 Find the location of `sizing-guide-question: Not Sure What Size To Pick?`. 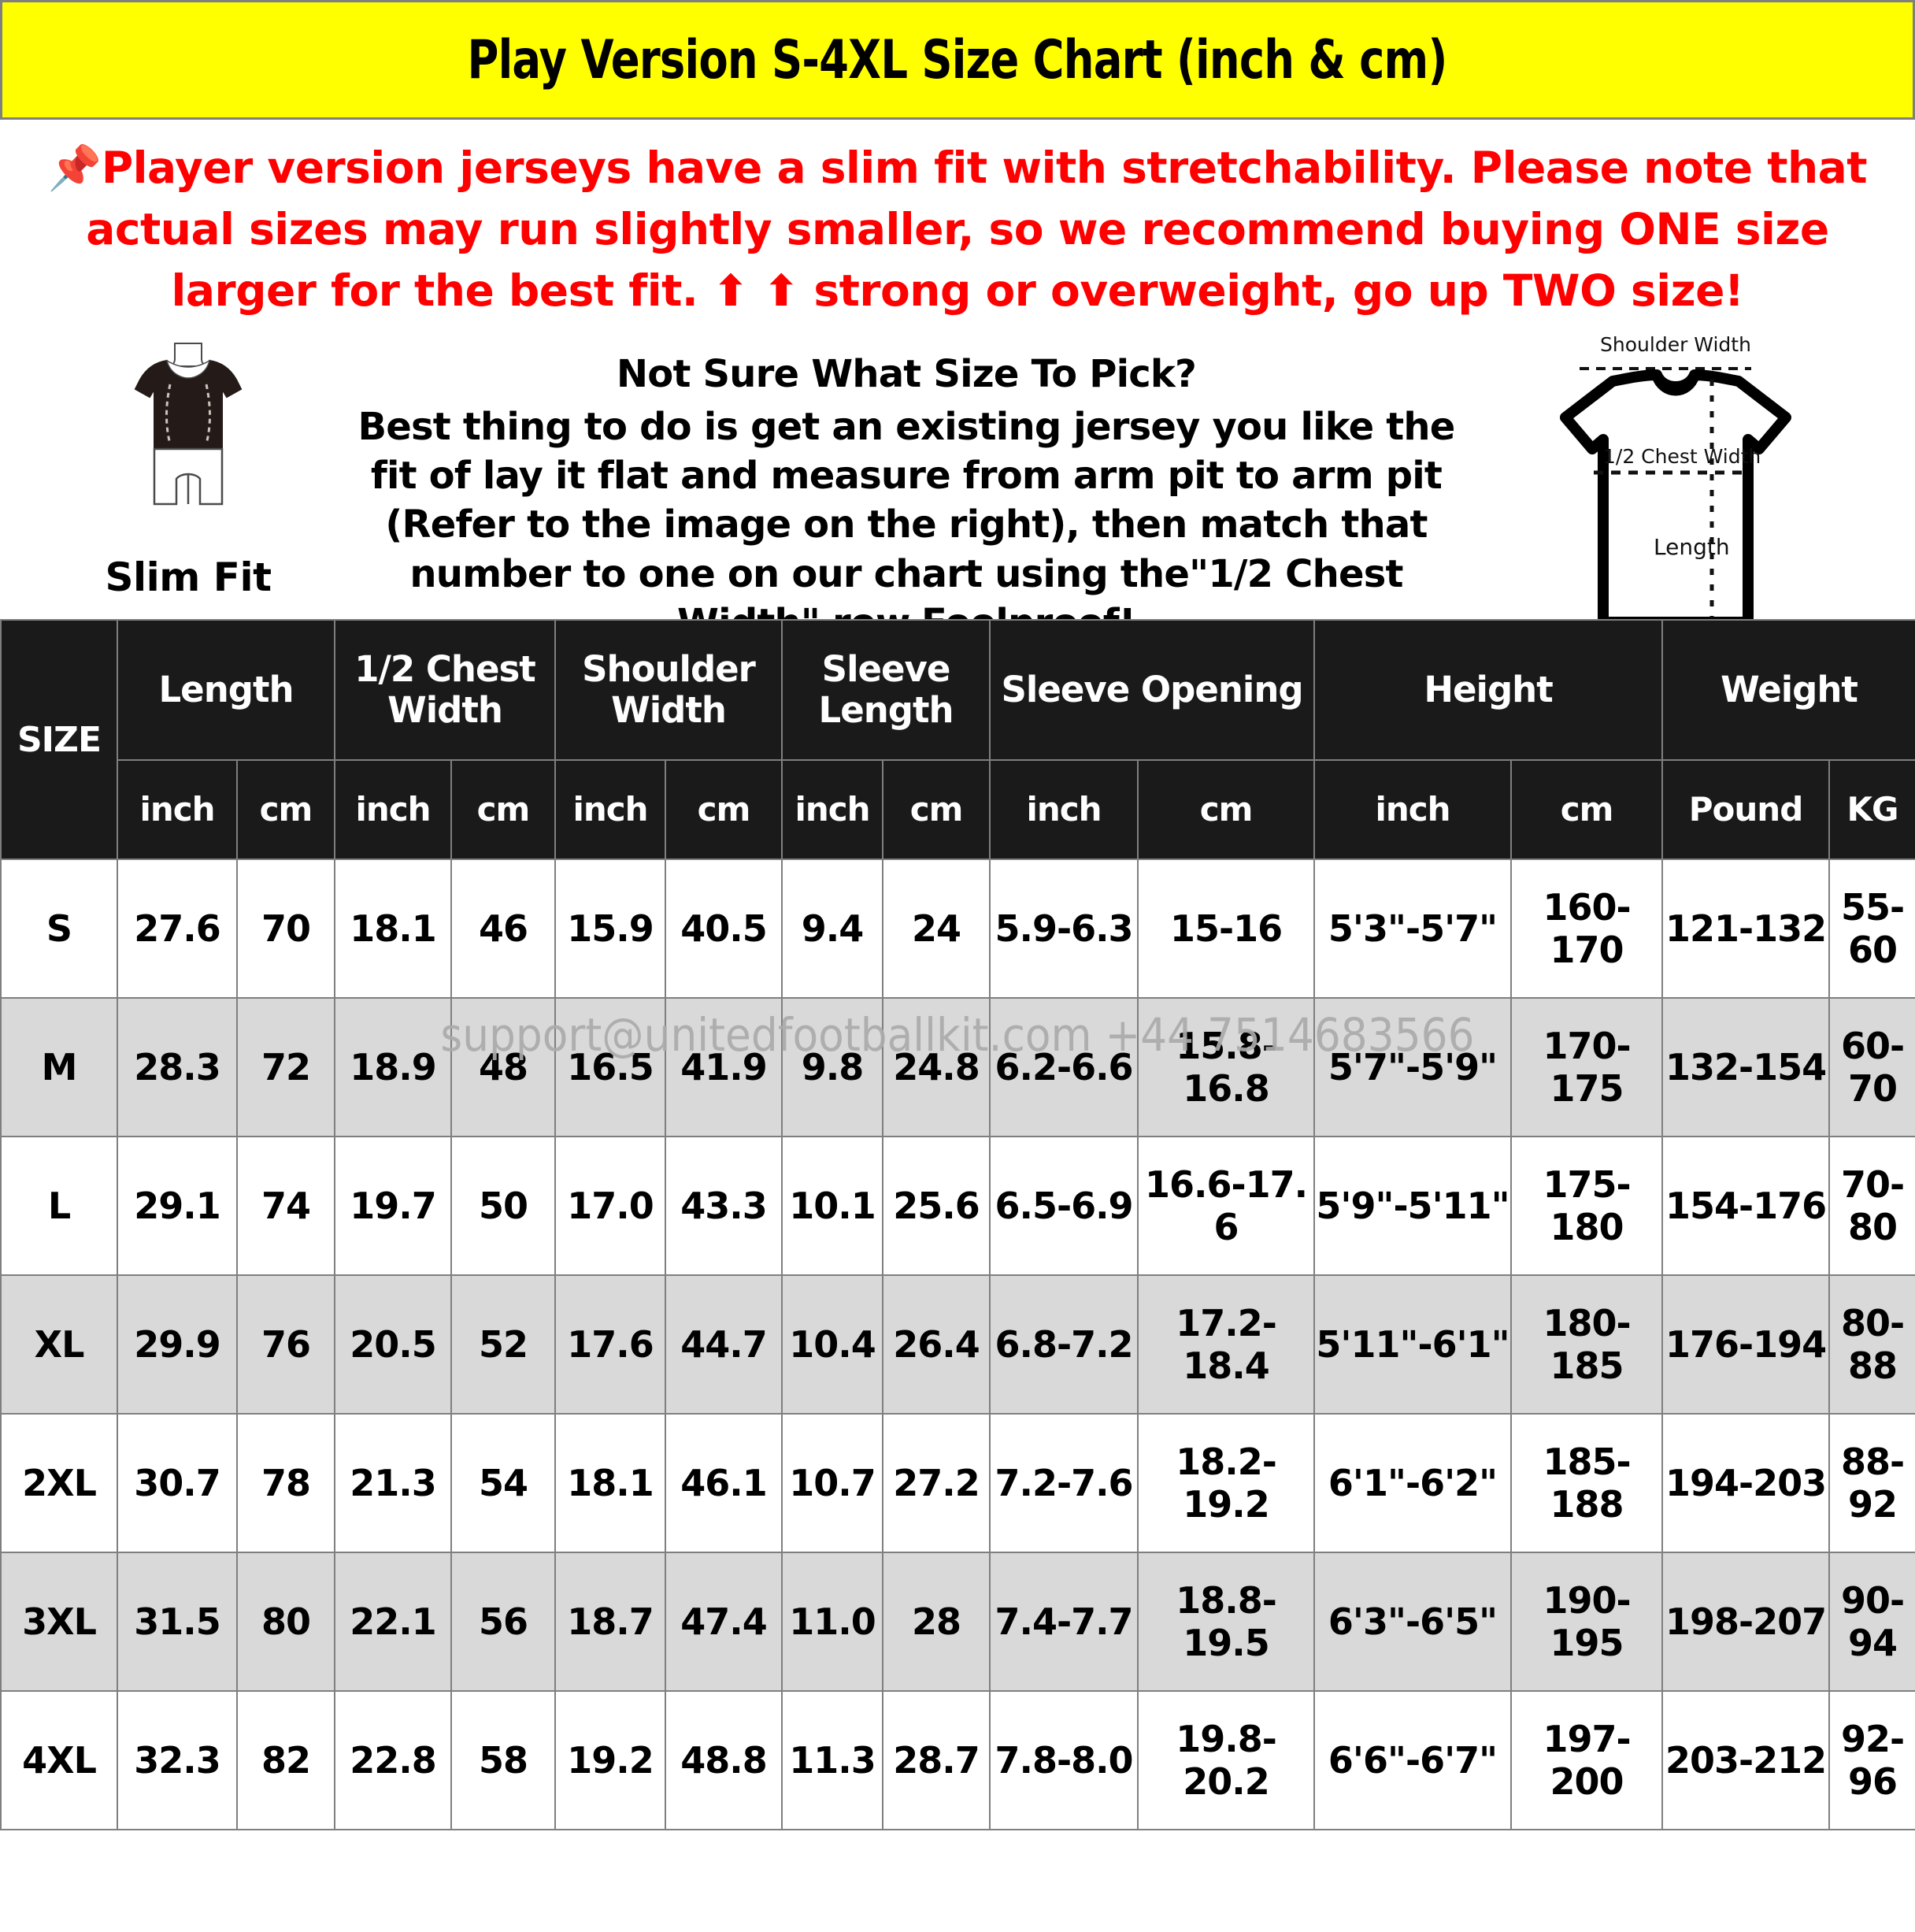

sizing-guide-question: Not Sure What Size To Pick? is located at coordinates (906, 374).